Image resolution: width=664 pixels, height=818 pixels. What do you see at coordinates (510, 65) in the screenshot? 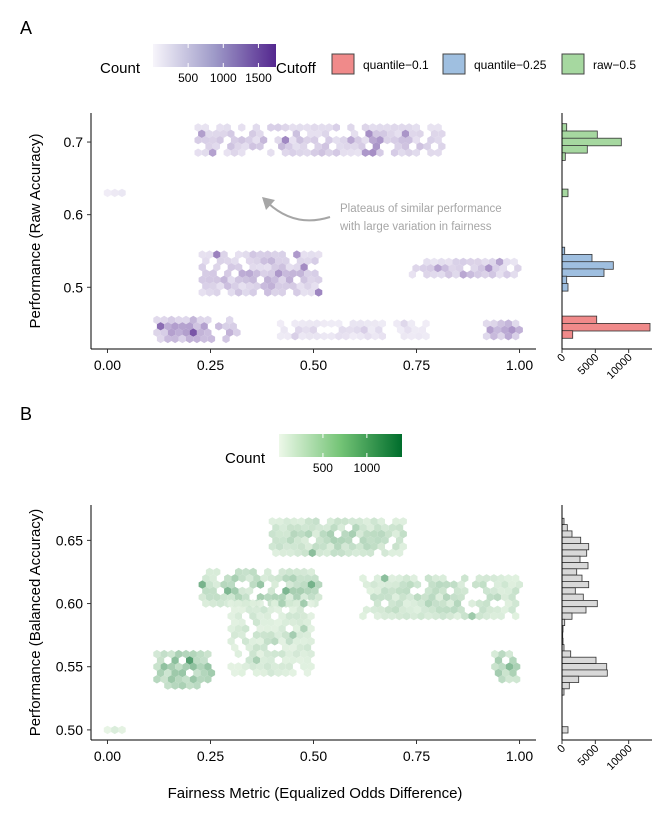
I see `cutoff-label-quantile-0-25: quantile−0.25` at bounding box center [510, 65].